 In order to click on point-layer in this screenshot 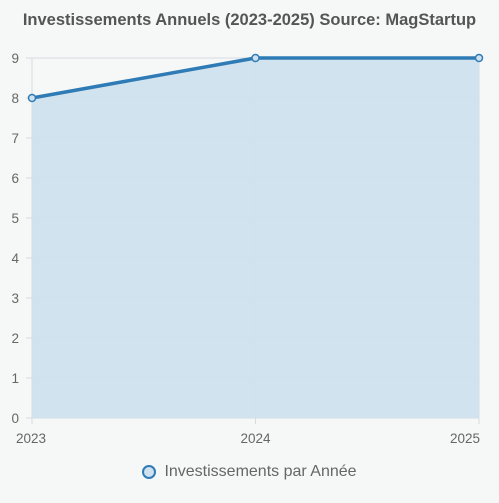, I will do `click(255, 78)`.